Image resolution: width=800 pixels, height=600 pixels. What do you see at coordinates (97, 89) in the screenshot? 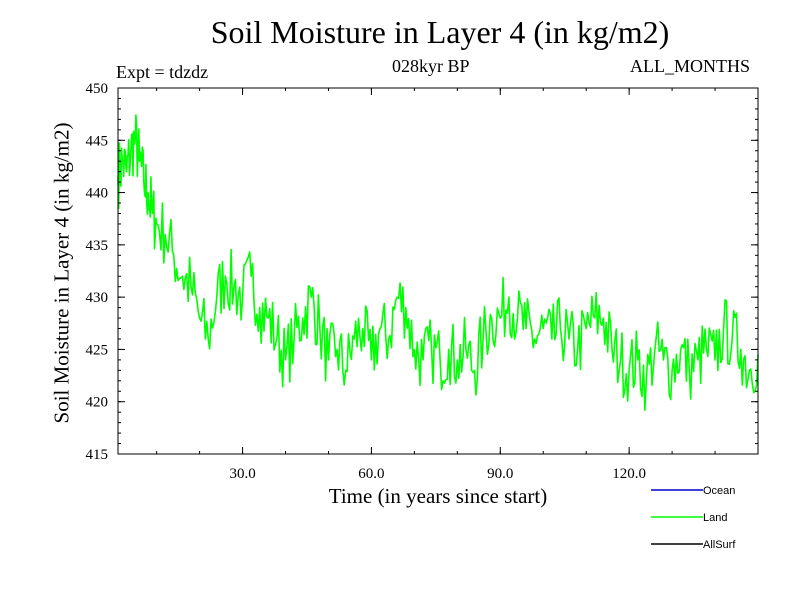
I see `y-tick-label: 450` at bounding box center [97, 89].